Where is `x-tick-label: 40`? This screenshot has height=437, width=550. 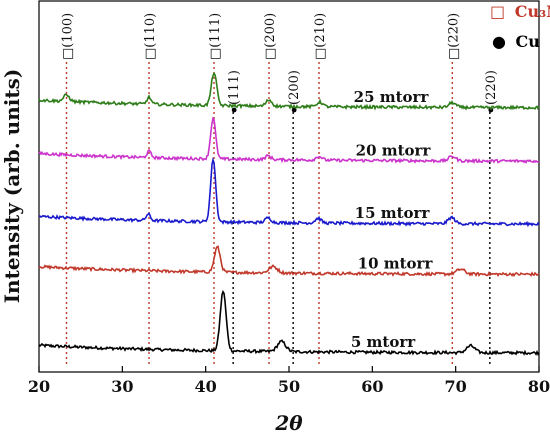
x-tick-label: 40 is located at coordinates (206, 386).